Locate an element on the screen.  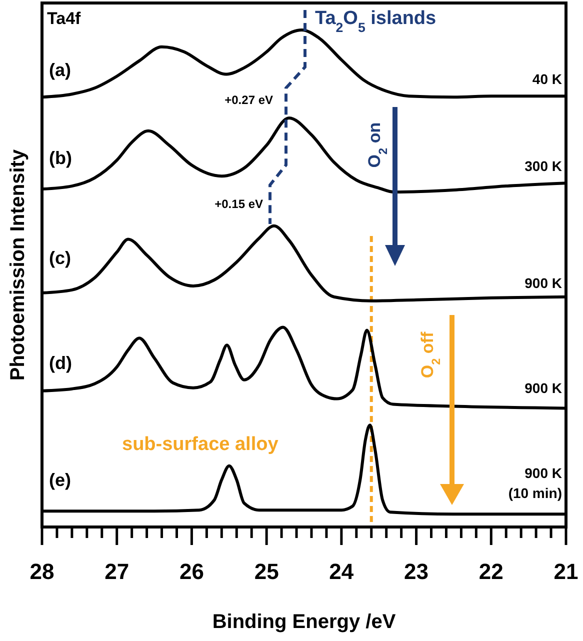
annotation: (a) is located at coordinates (60, 70).